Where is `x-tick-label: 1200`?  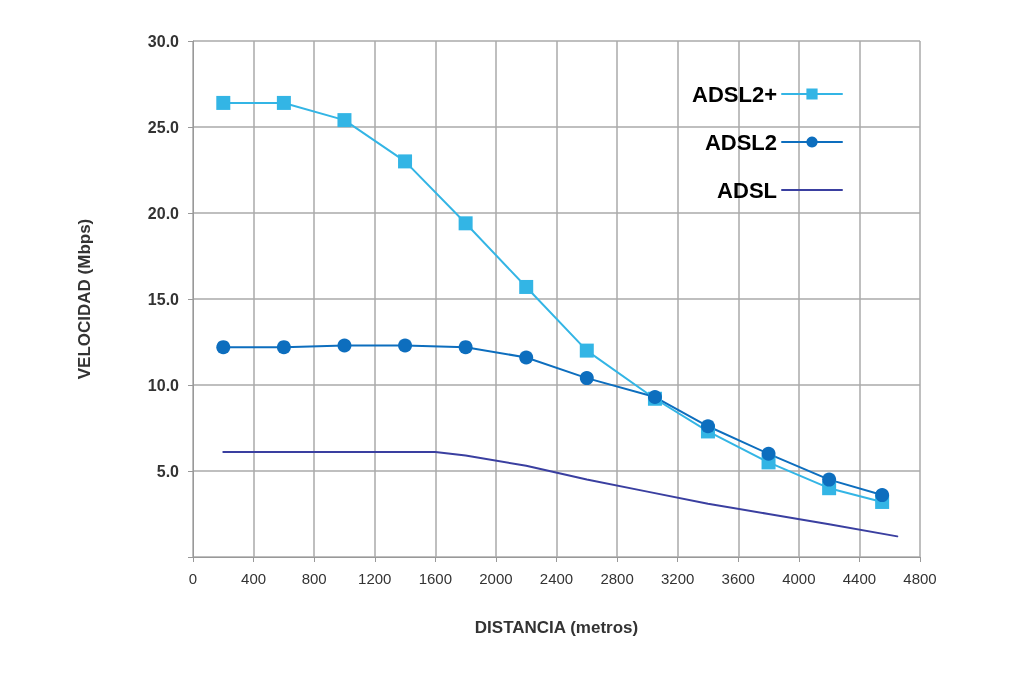
x-tick-label: 1200 is located at coordinates (375, 578).